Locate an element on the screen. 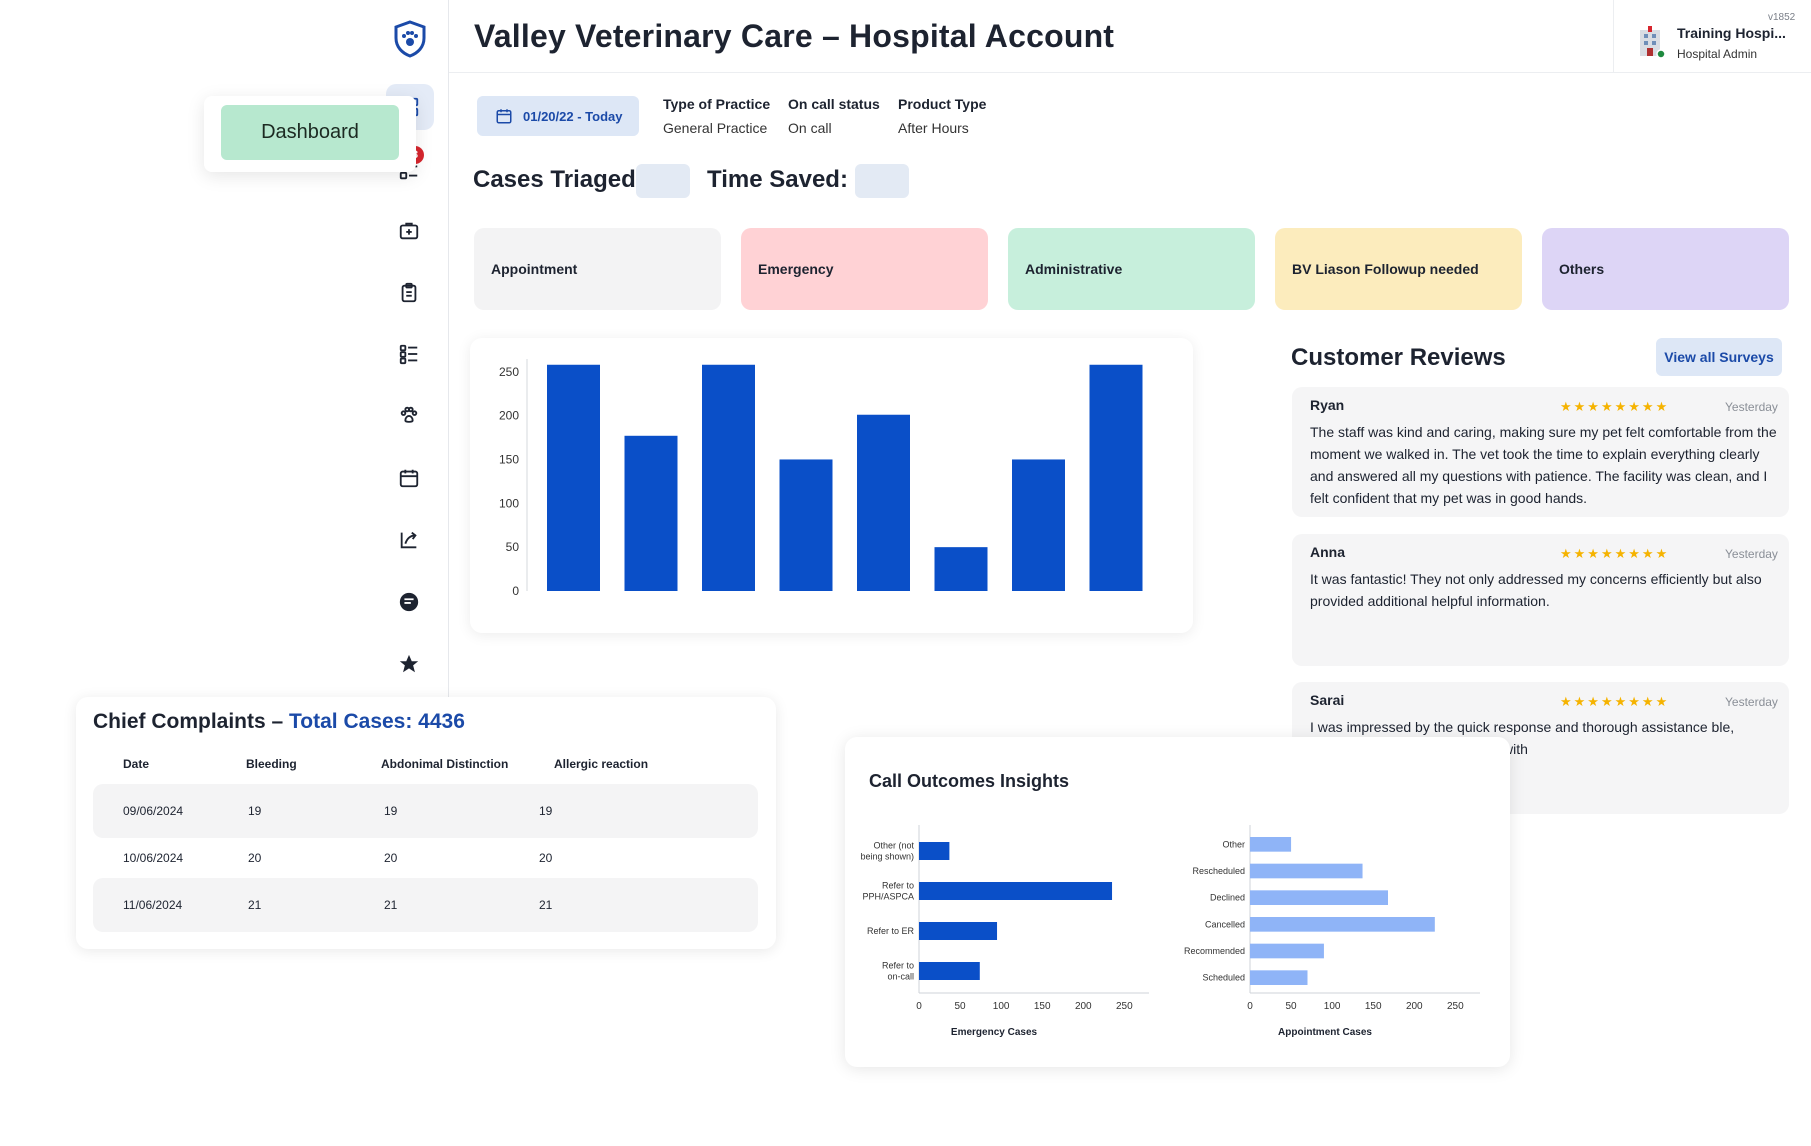 The width and height of the screenshot is (1811, 1146). category-label: Appointment is located at coordinates (534, 269).